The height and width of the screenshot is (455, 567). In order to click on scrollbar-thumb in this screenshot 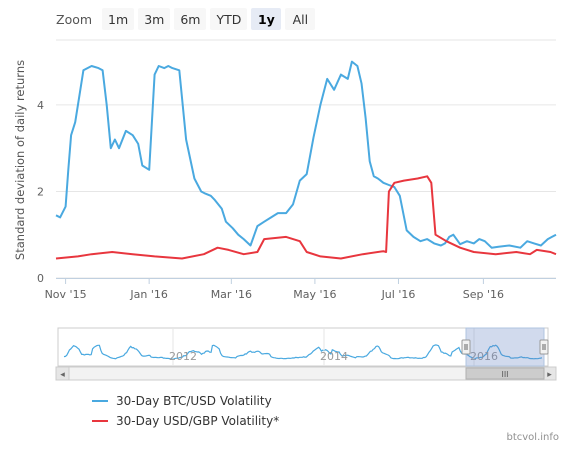, I will do `click(505, 373)`.